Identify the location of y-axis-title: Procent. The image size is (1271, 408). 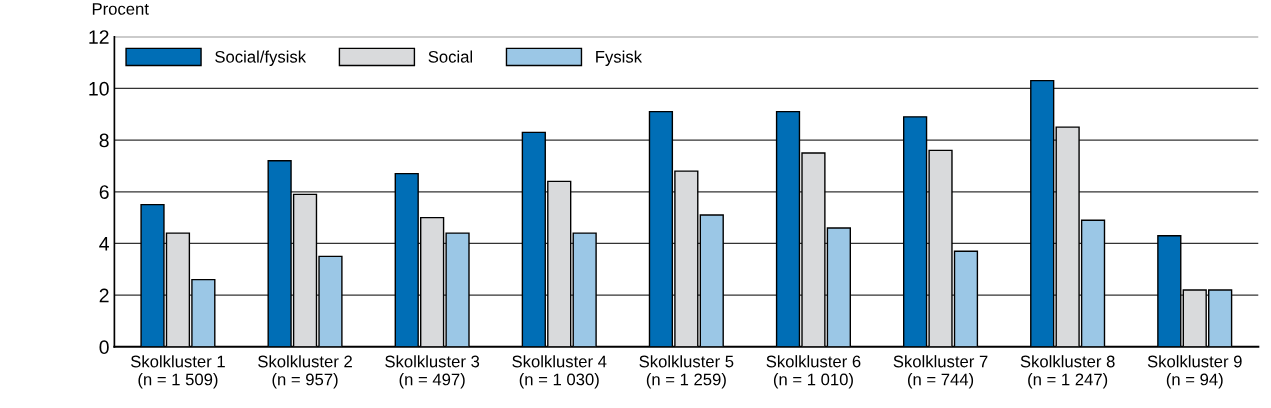
(120, 9).